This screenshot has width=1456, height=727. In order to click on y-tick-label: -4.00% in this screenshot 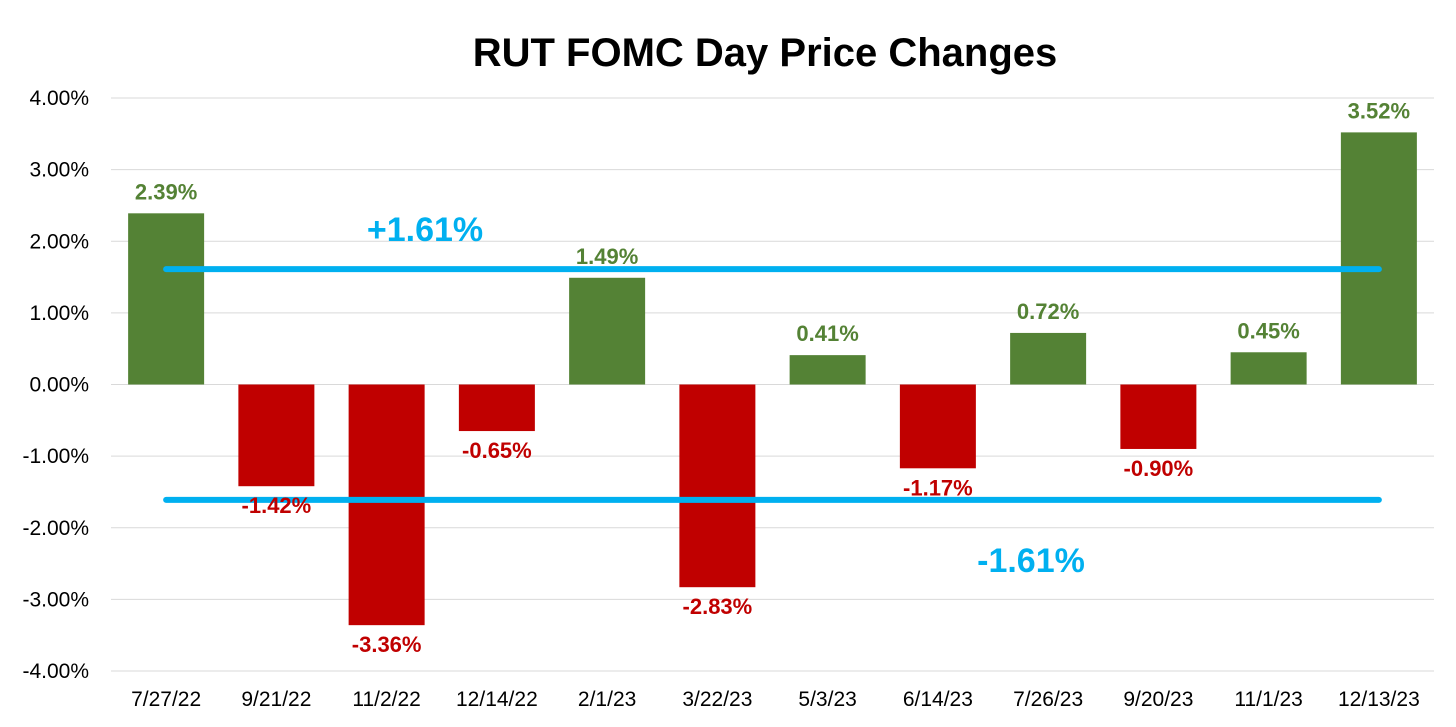, I will do `click(55, 671)`.